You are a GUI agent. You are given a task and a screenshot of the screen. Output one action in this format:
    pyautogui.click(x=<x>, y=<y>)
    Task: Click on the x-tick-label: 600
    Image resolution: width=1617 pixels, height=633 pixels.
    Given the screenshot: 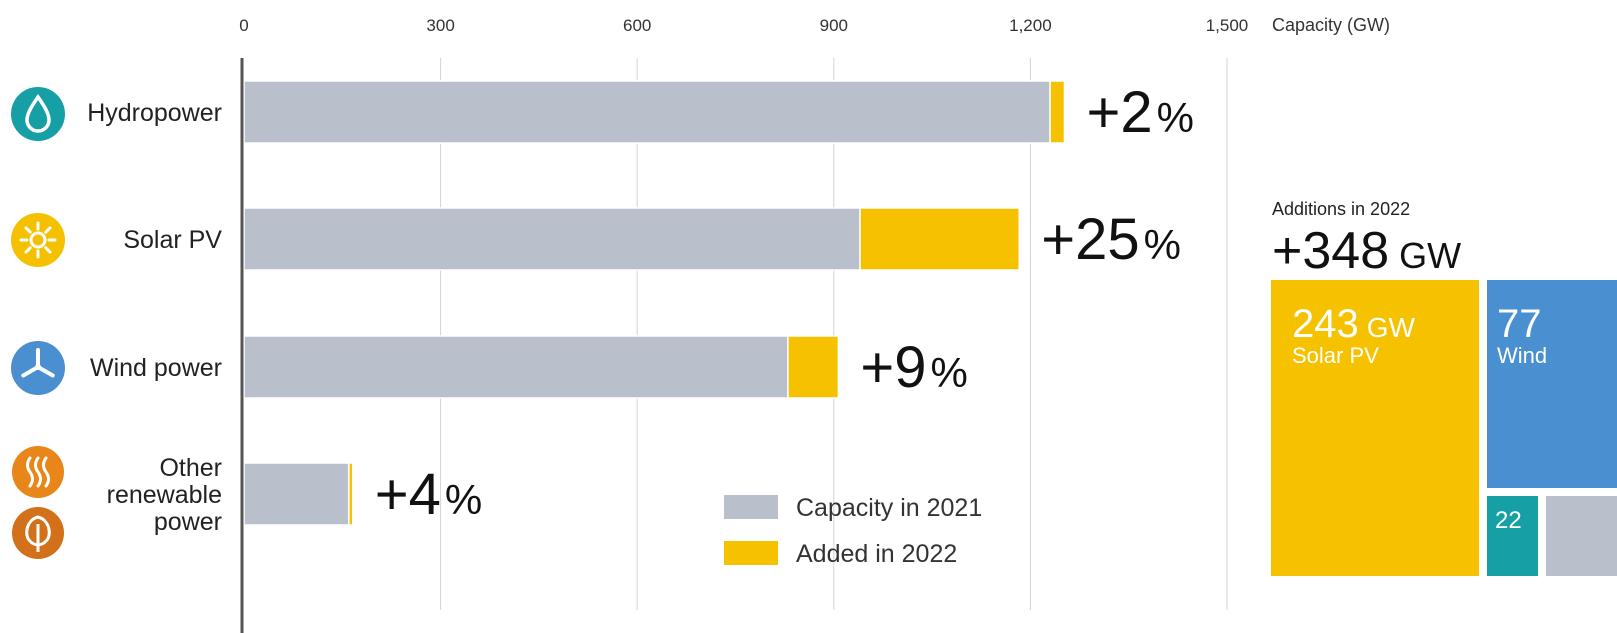 What is the action you would take?
    pyautogui.click(x=637, y=25)
    